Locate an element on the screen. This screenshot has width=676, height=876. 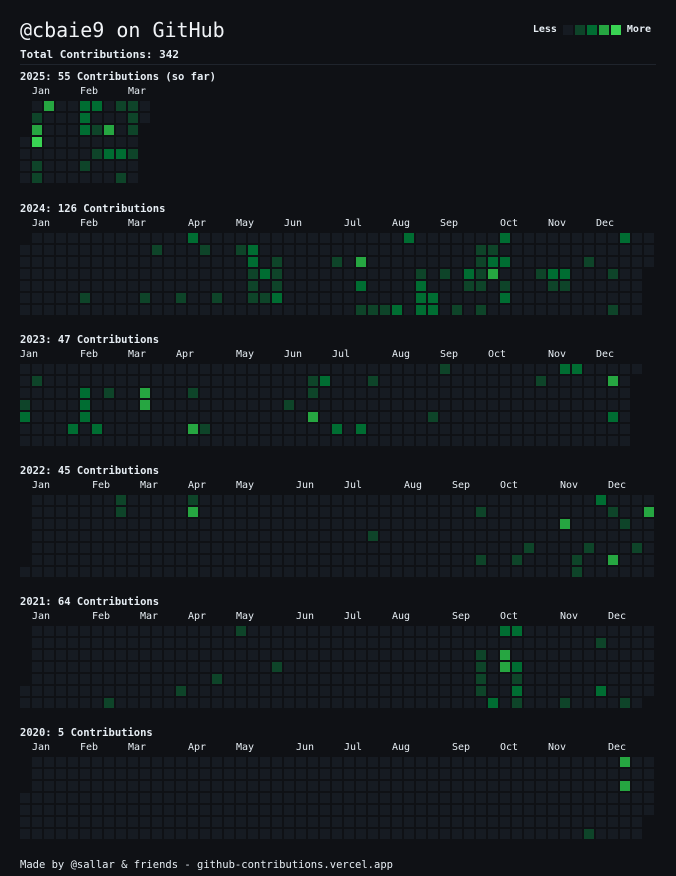
year-title: 2022: 45 Contributions is located at coordinates (90, 471).